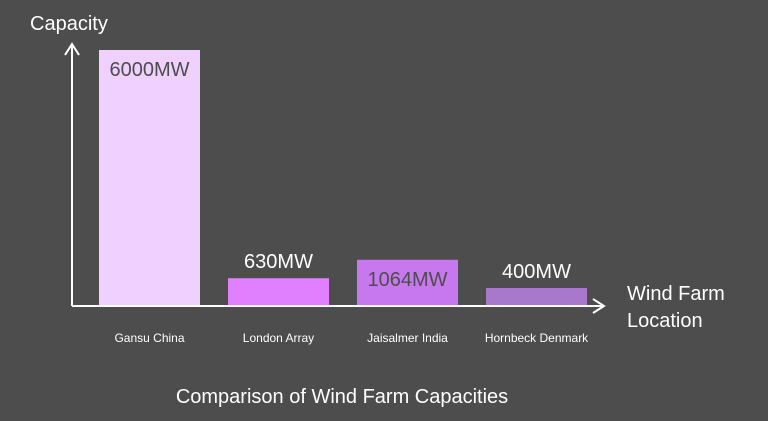  What do you see at coordinates (278, 291) in the screenshot?
I see `bar-london-array` at bounding box center [278, 291].